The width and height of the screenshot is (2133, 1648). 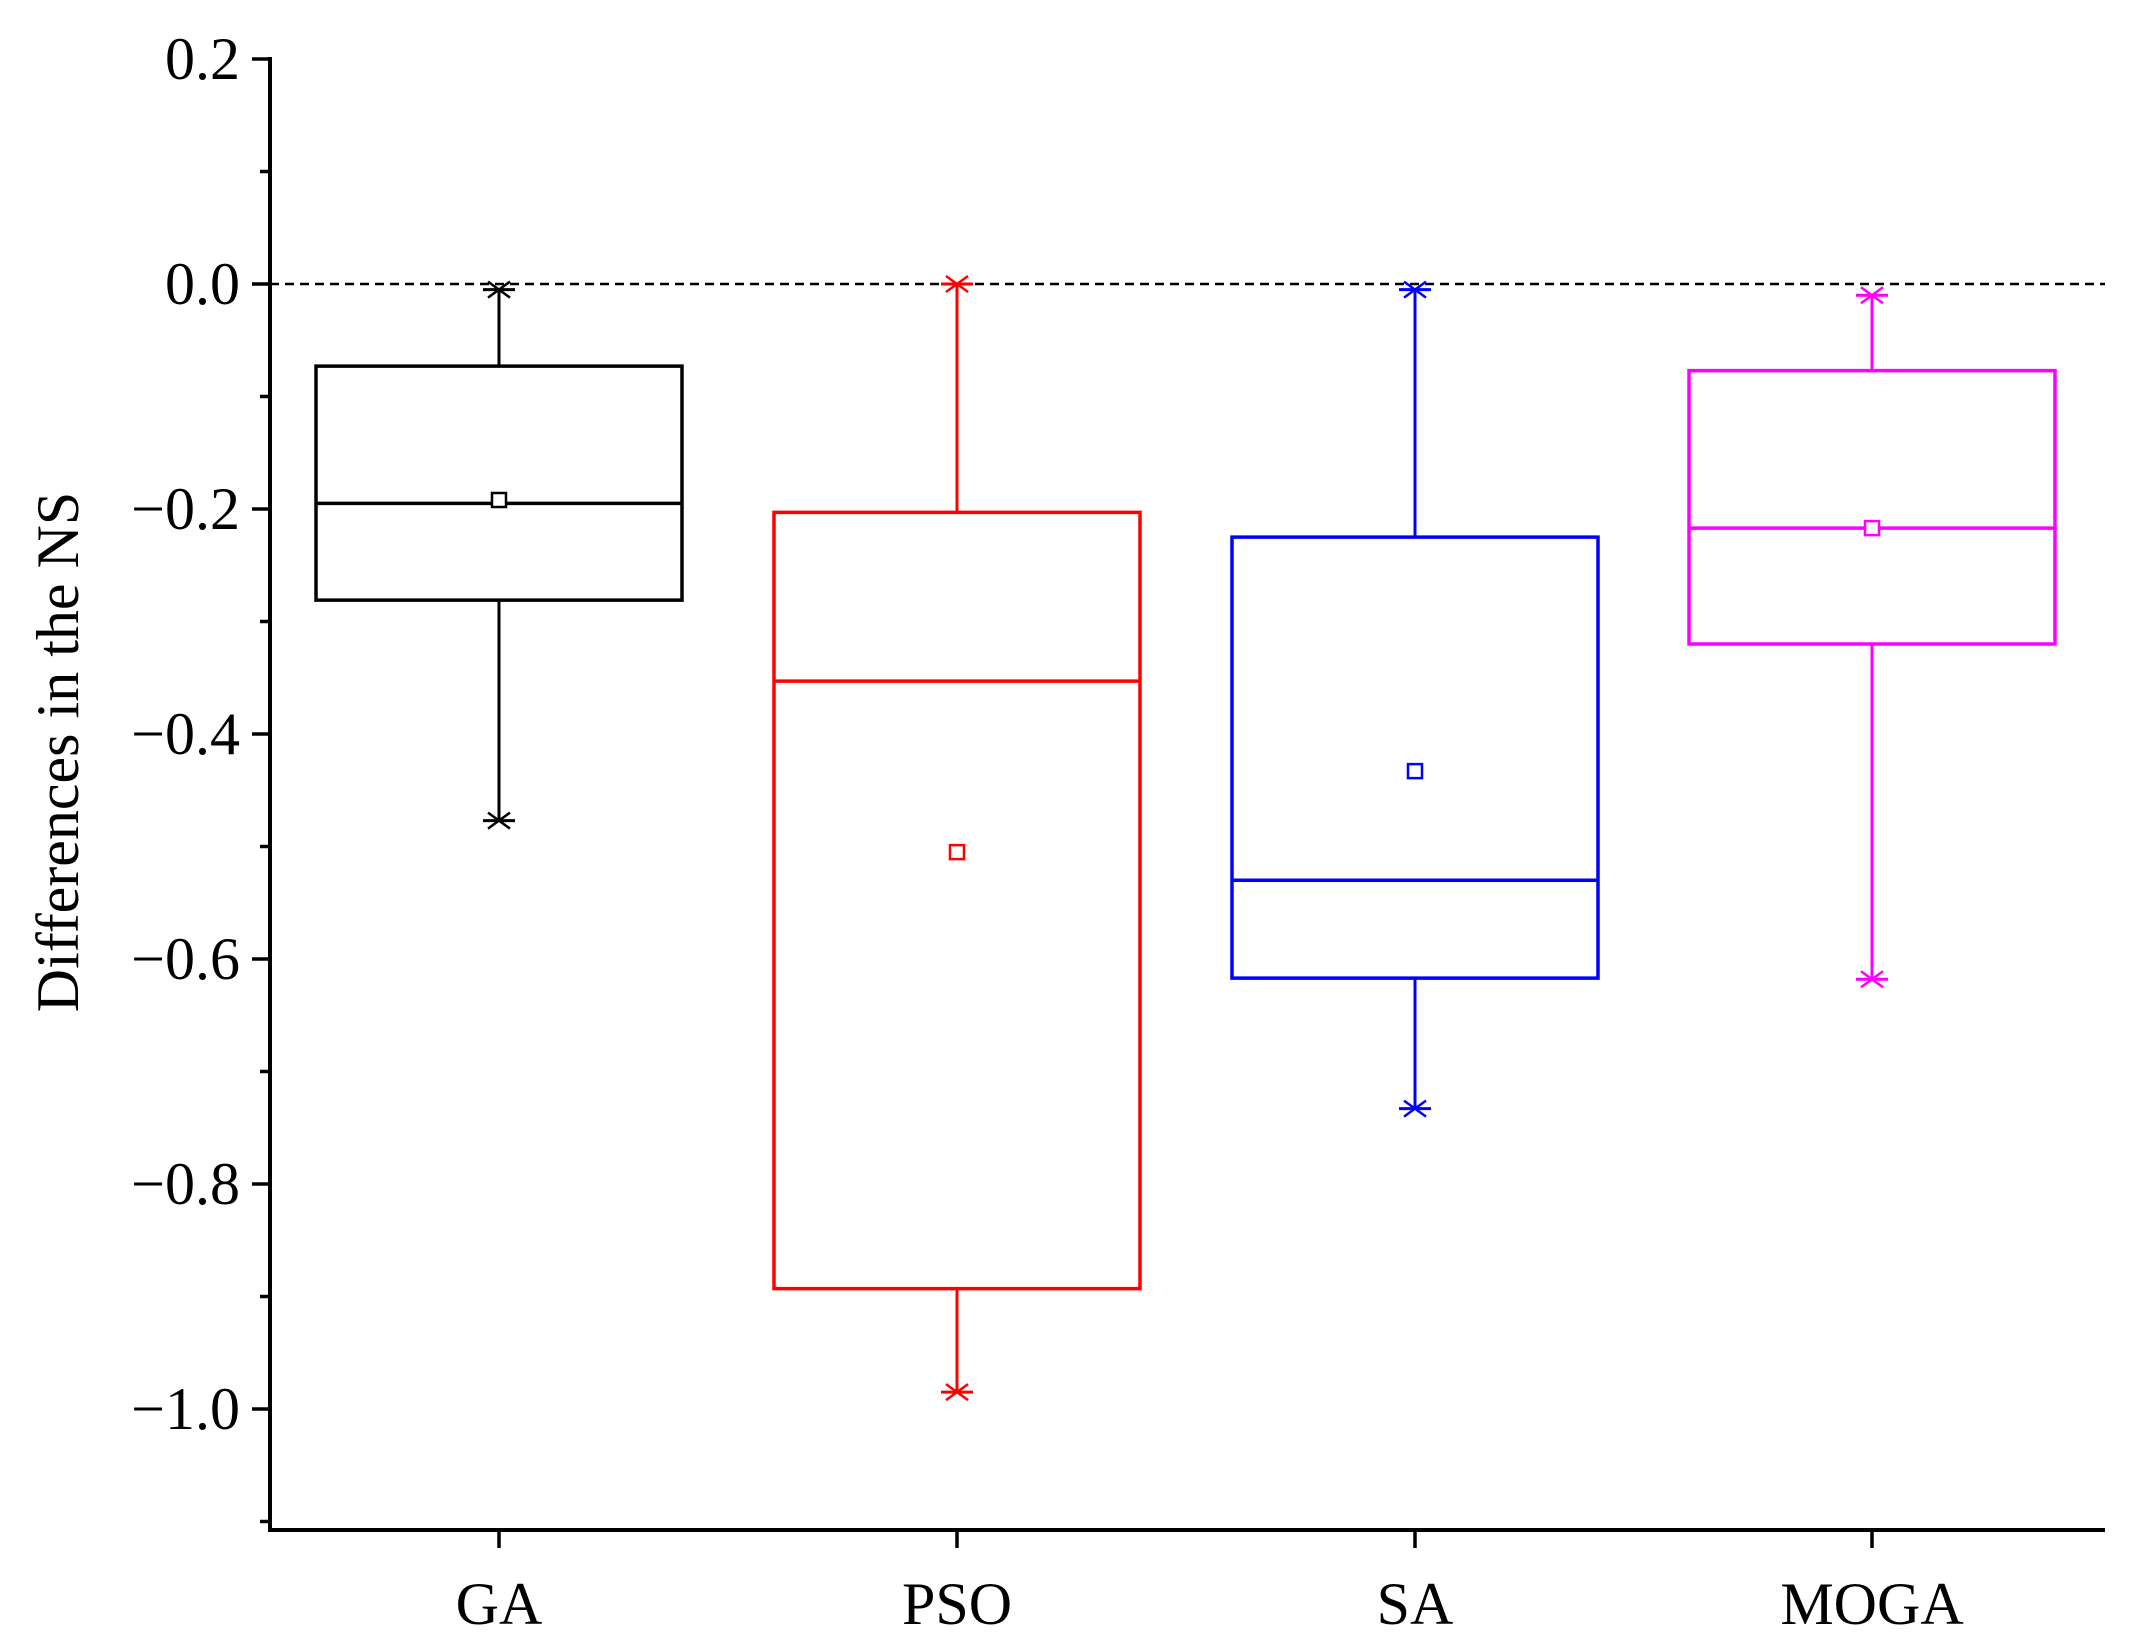 What do you see at coordinates (1872, 979) in the screenshot?
I see `moga-min-marker` at bounding box center [1872, 979].